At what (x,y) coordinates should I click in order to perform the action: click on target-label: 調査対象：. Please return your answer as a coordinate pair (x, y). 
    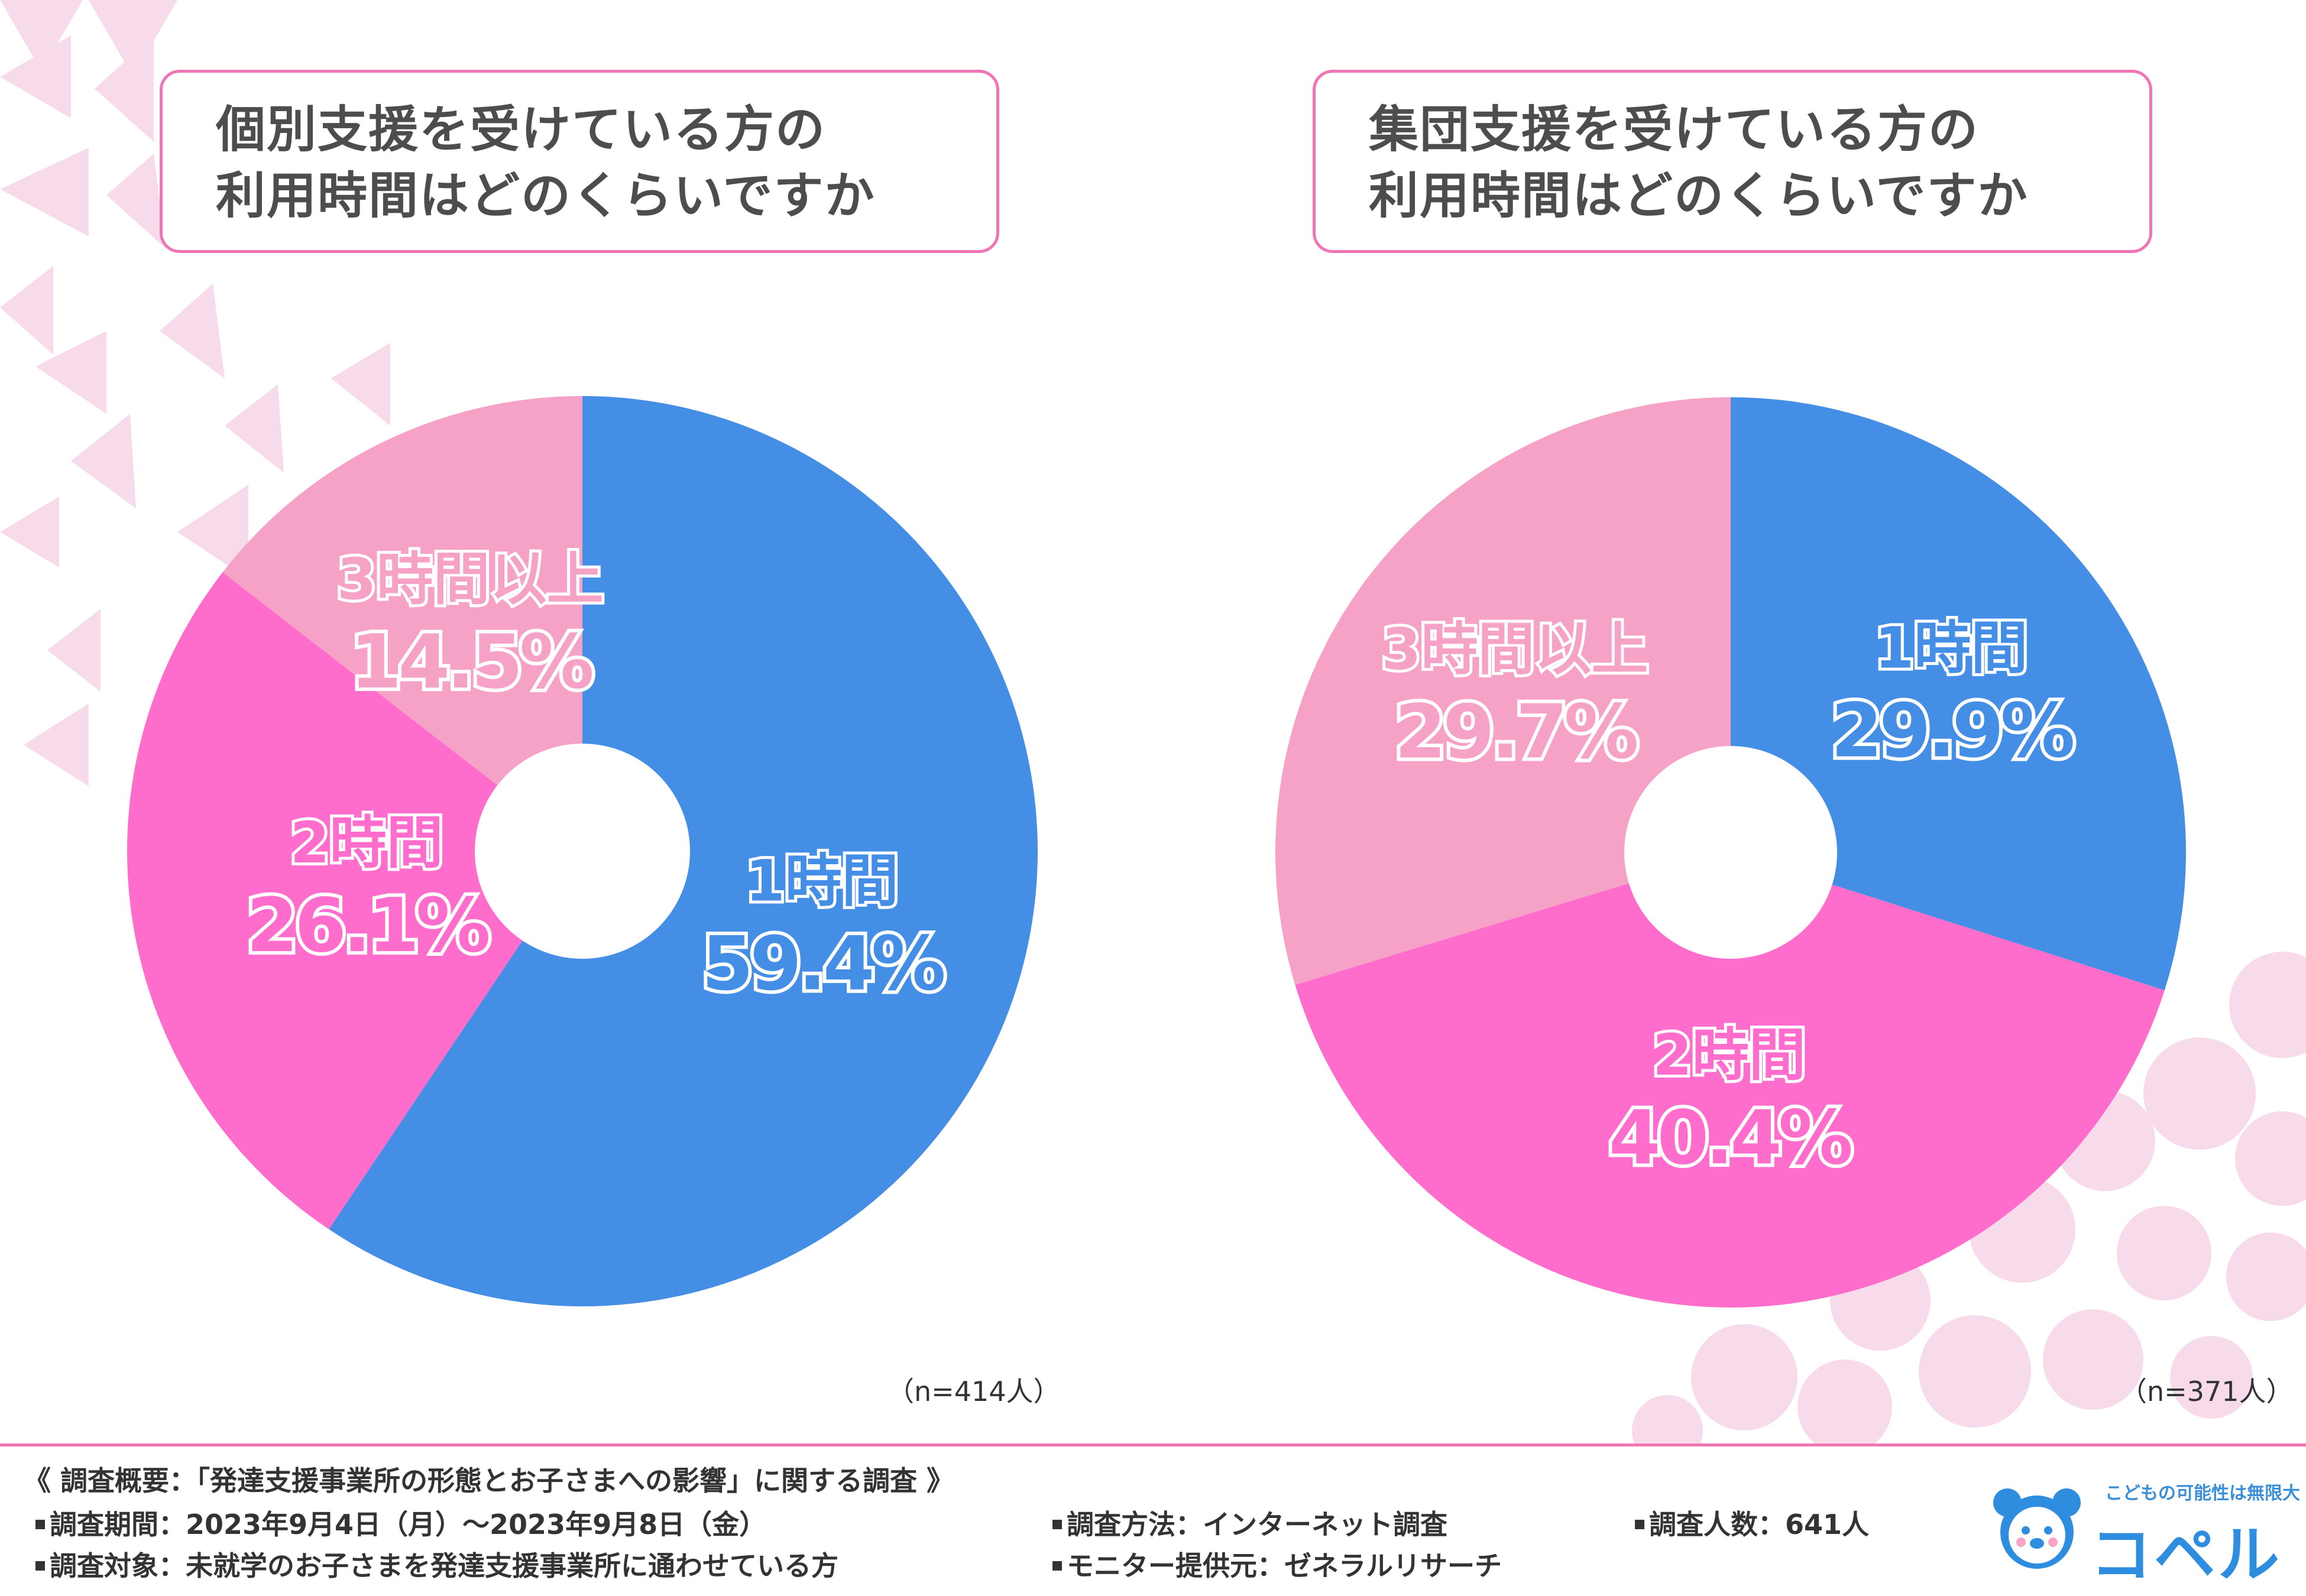
    Looking at the image, I should click on (118, 1566).